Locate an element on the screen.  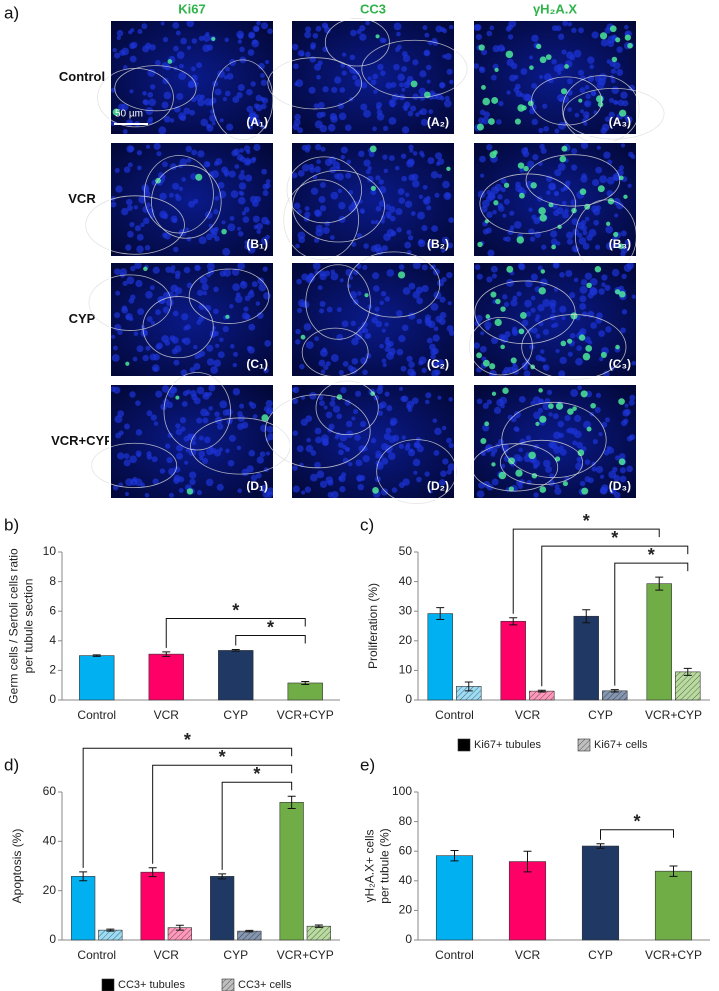
y-tick-label: 8 is located at coordinates (52, 581).